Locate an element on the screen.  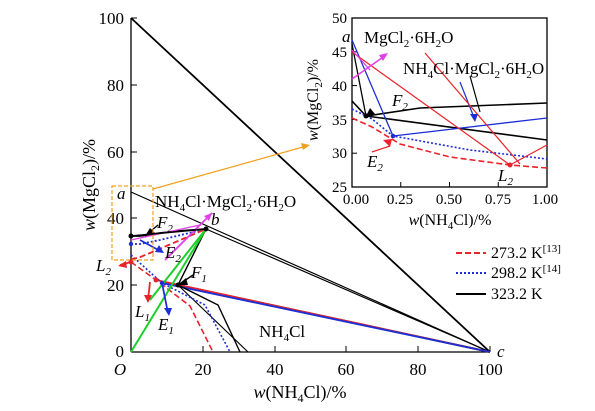
main-y-tick-label: 60 is located at coordinates (115, 152).